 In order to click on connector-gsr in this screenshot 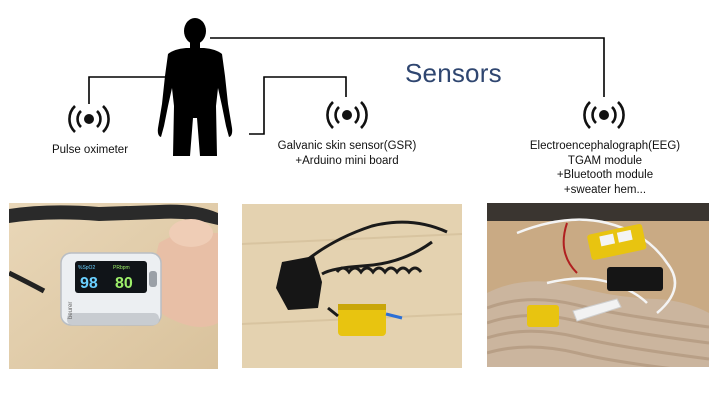, I will do `click(298, 105)`.